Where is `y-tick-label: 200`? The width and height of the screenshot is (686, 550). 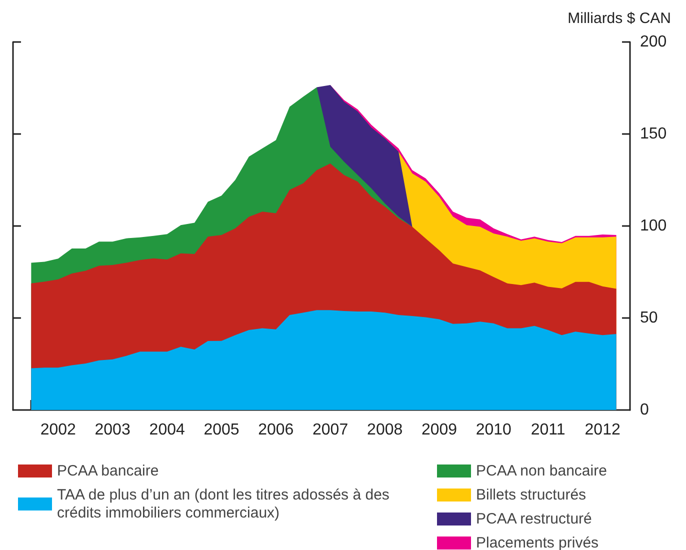
y-tick-label: 200 is located at coordinates (653, 42).